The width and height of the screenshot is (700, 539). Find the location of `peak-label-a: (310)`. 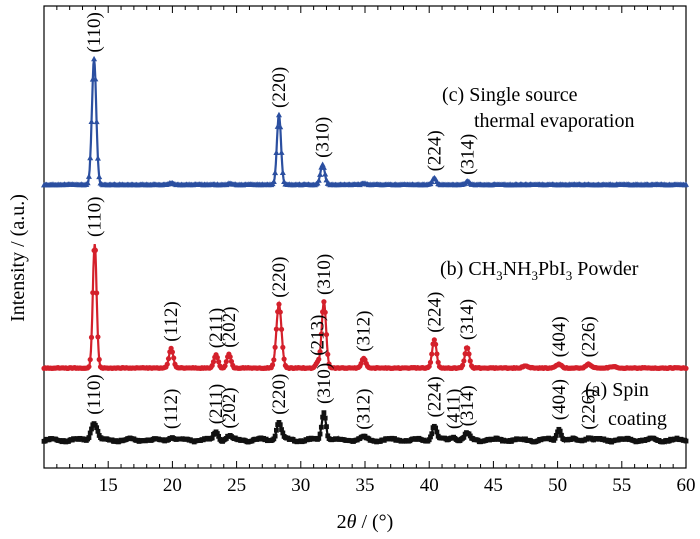

peak-label-a: (310) is located at coordinates (324, 383).